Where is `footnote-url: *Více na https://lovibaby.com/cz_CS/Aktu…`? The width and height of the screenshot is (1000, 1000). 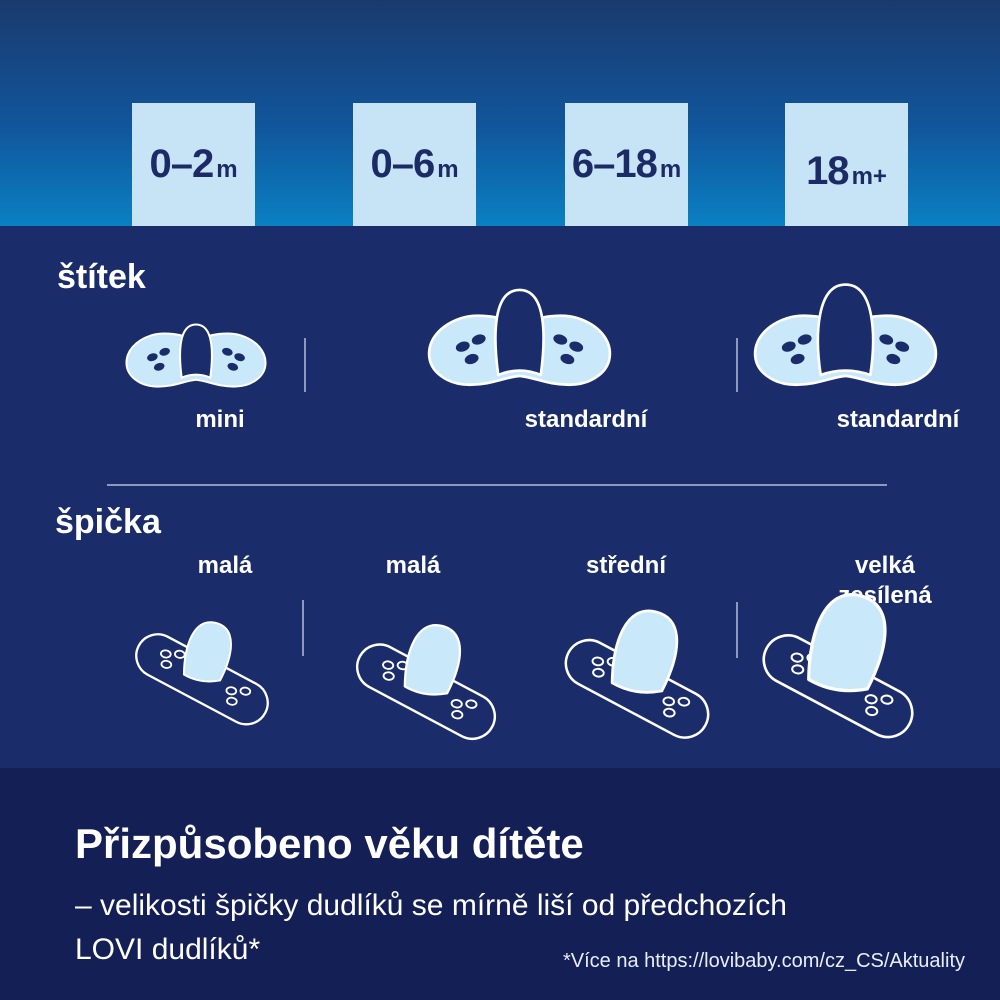
footnote-url: *Více na https://lovibaby.com/cz_CS/Aktu… is located at coordinates (763, 961).